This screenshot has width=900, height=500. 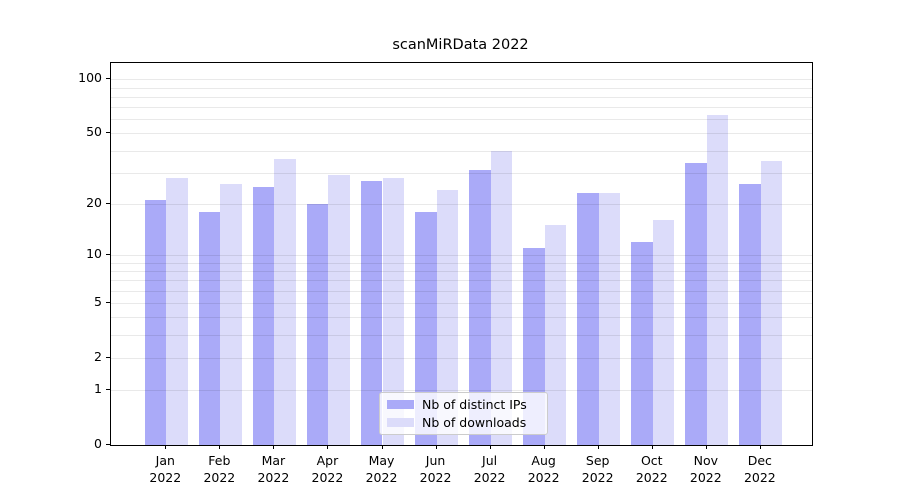 I want to click on y-tick-label-50: 50, so click(x=94, y=132).